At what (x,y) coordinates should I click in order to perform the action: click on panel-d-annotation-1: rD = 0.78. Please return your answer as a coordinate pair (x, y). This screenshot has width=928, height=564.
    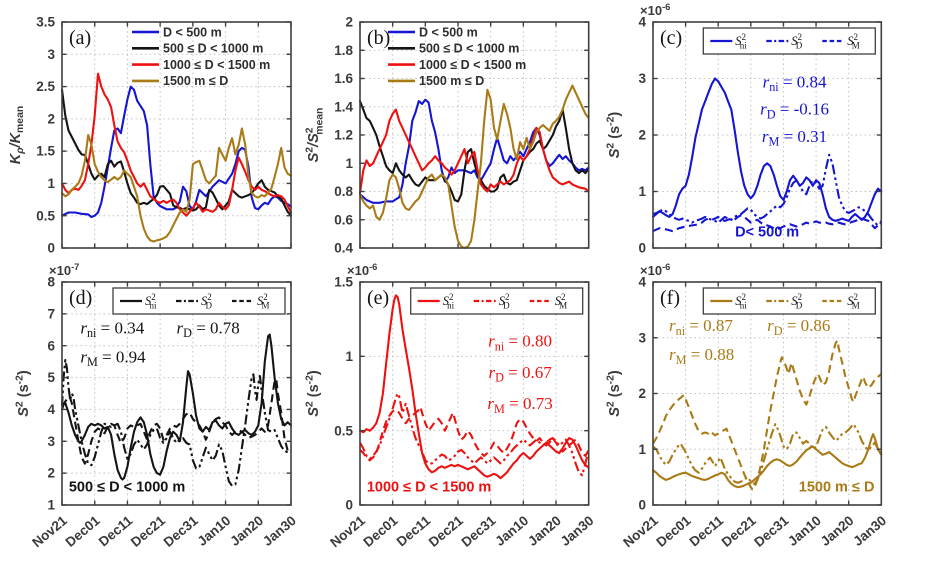
    Looking at the image, I should click on (208, 329).